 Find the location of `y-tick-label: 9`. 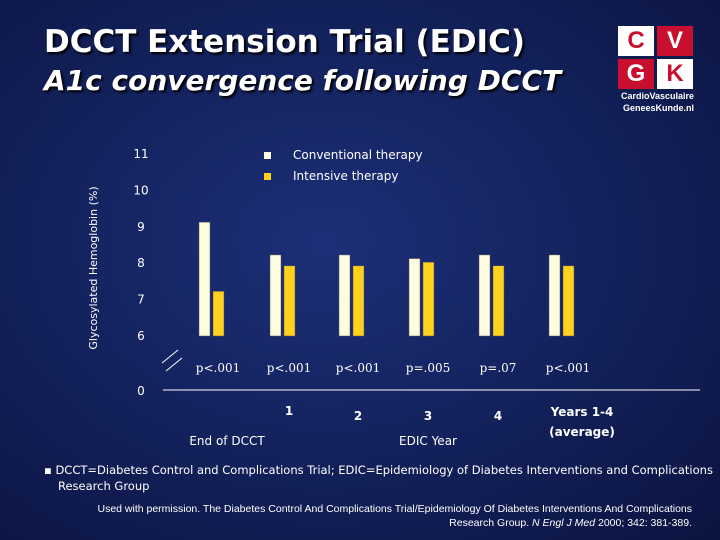

y-tick-label: 9 is located at coordinates (141, 227).